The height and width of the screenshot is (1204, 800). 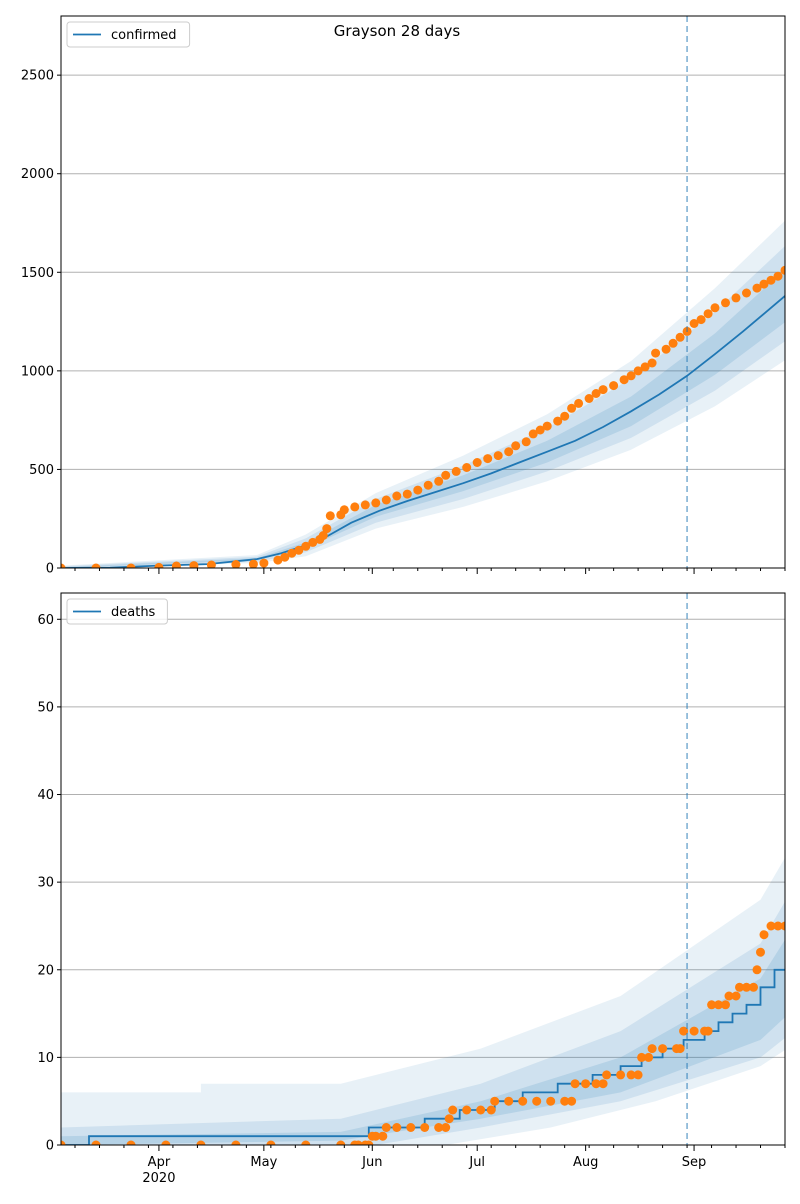 What do you see at coordinates (37, 273) in the screenshot?
I see `y-tick-label: 1500` at bounding box center [37, 273].